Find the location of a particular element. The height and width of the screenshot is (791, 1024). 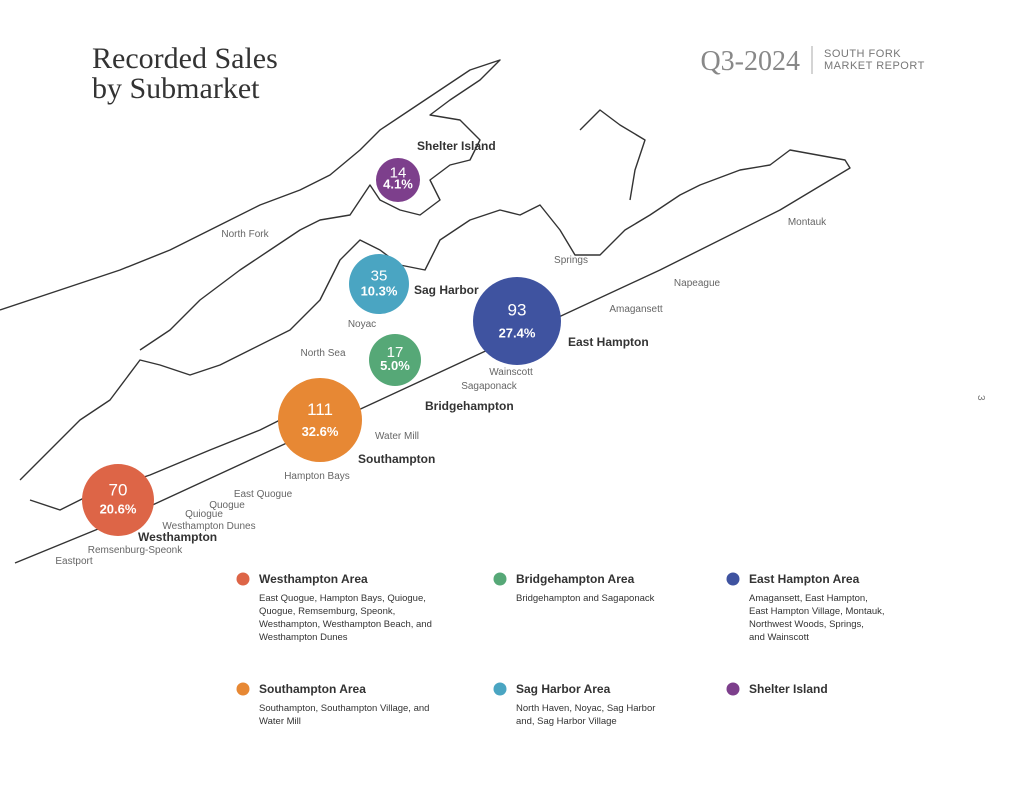

legend-desc: and Wainscott is located at coordinates (779, 637).